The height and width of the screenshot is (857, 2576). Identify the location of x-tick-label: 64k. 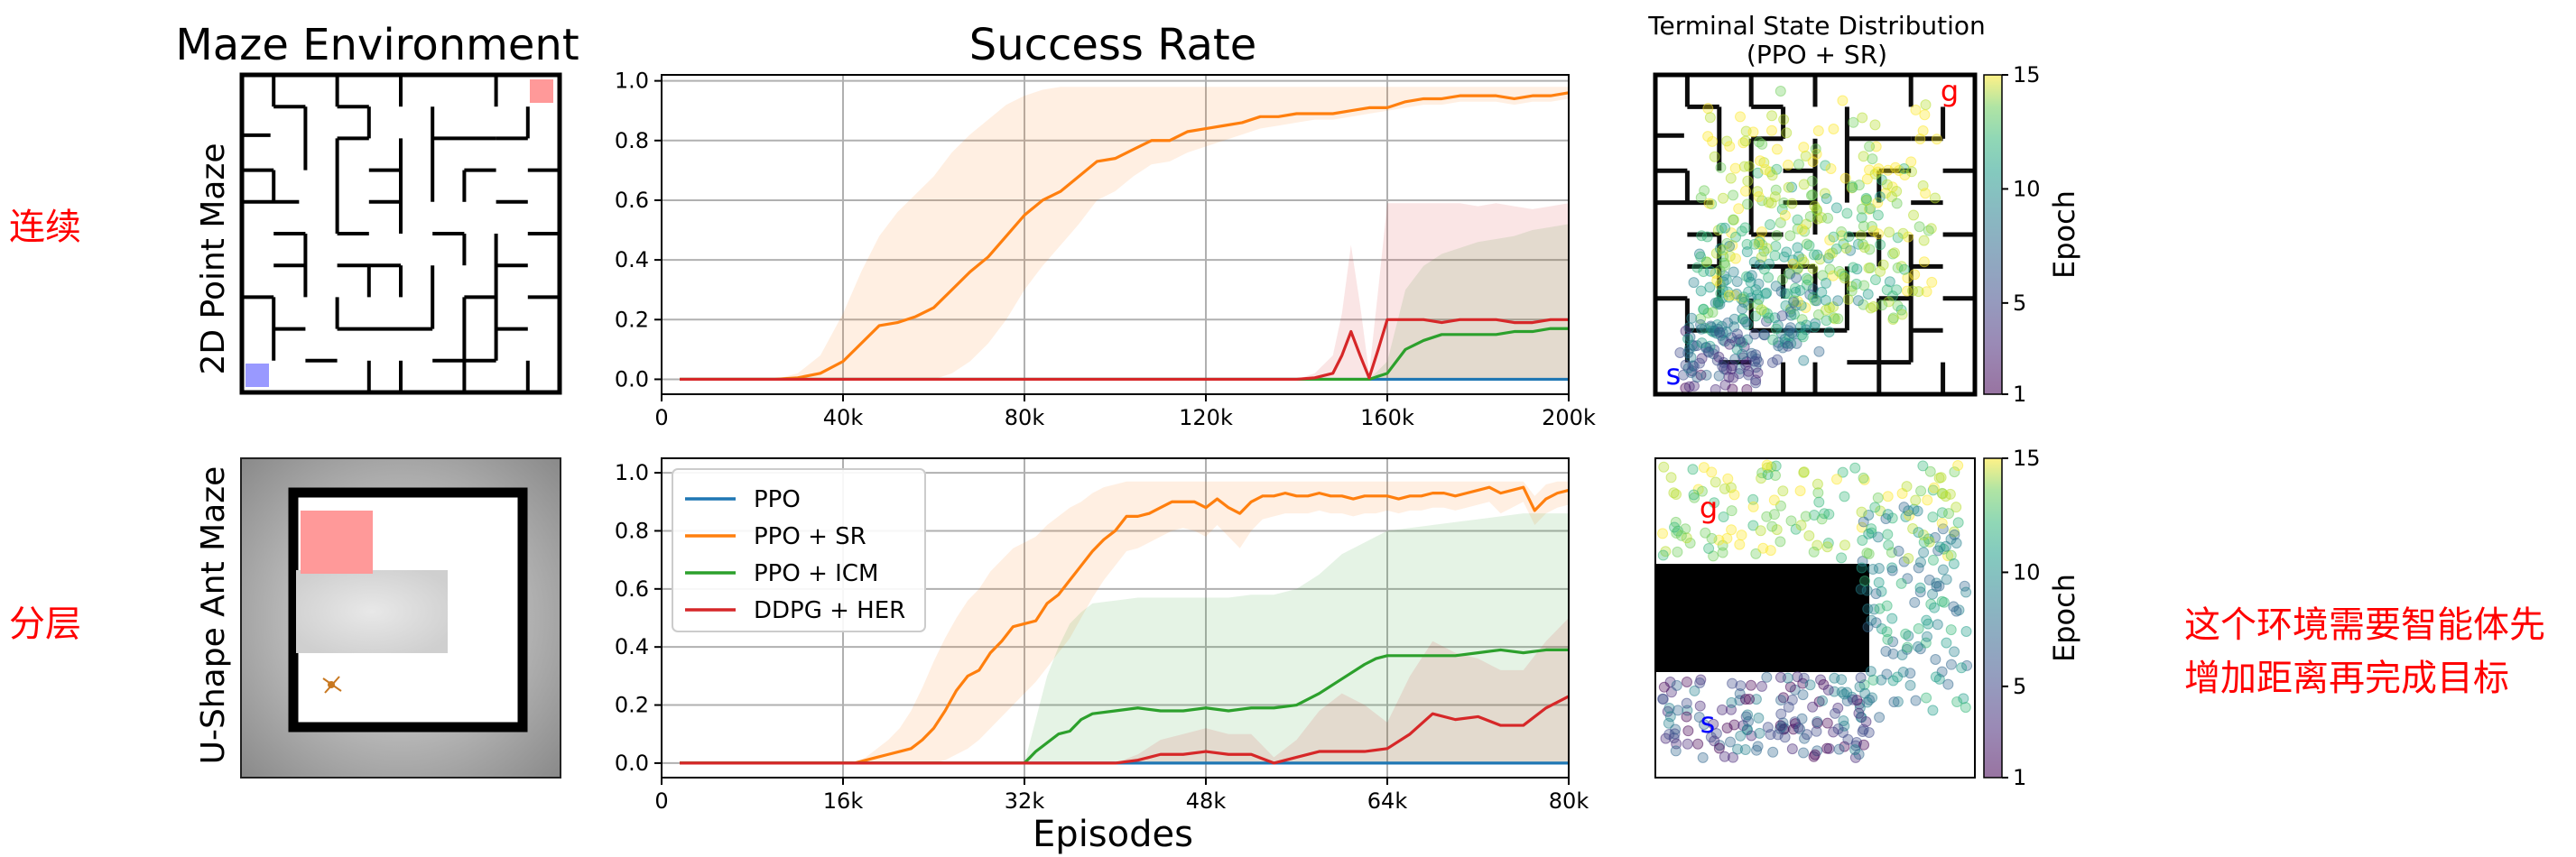
(1387, 801).